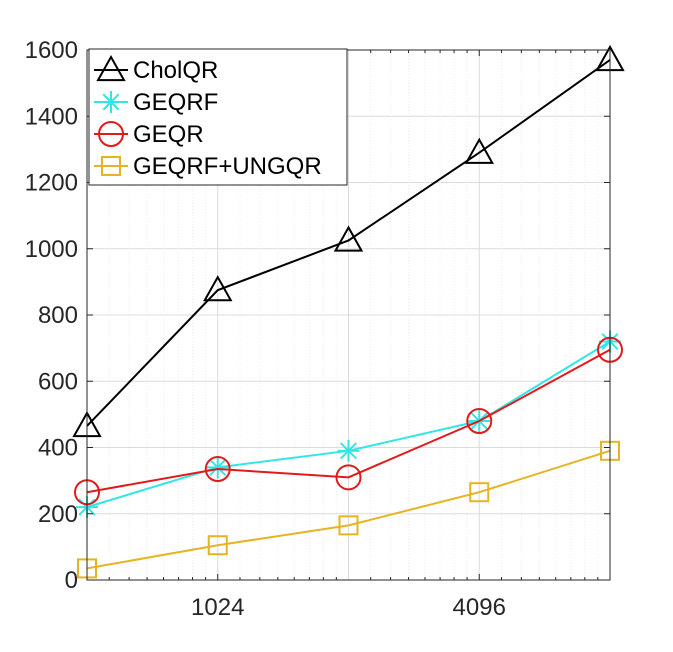 This screenshot has height=652, width=673. What do you see at coordinates (51, 50) in the screenshot?
I see `y-tick-label: 1600` at bounding box center [51, 50].